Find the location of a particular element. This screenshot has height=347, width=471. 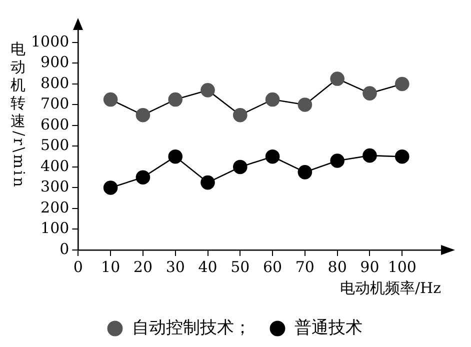

y-tick-label: 800 is located at coordinates (55, 83).